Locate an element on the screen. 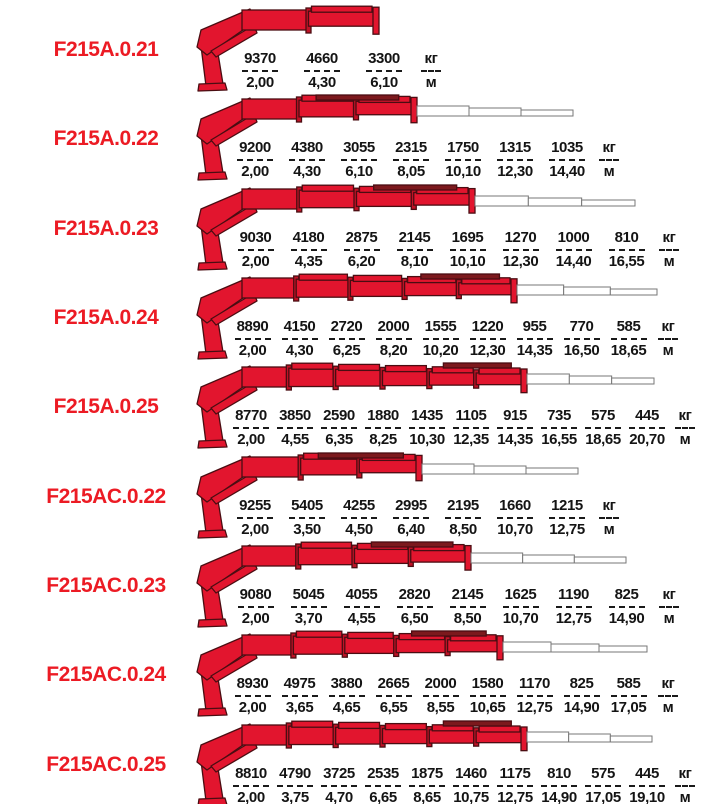 The height and width of the screenshot is (804, 713). kg-value: 770 is located at coordinates (581, 326).